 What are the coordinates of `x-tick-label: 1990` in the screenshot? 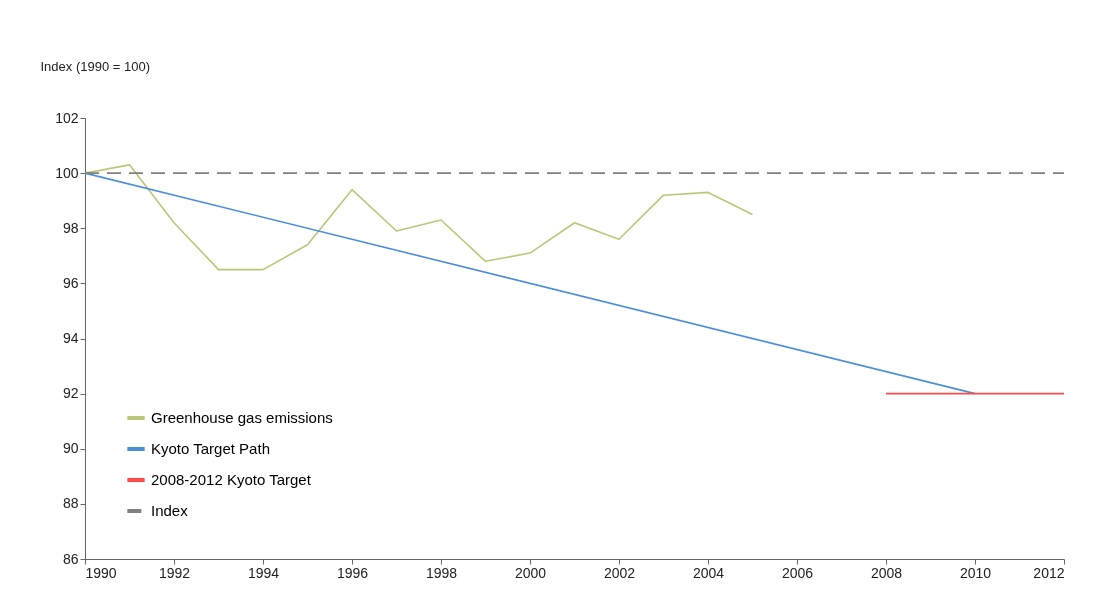 It's located at (101, 572).